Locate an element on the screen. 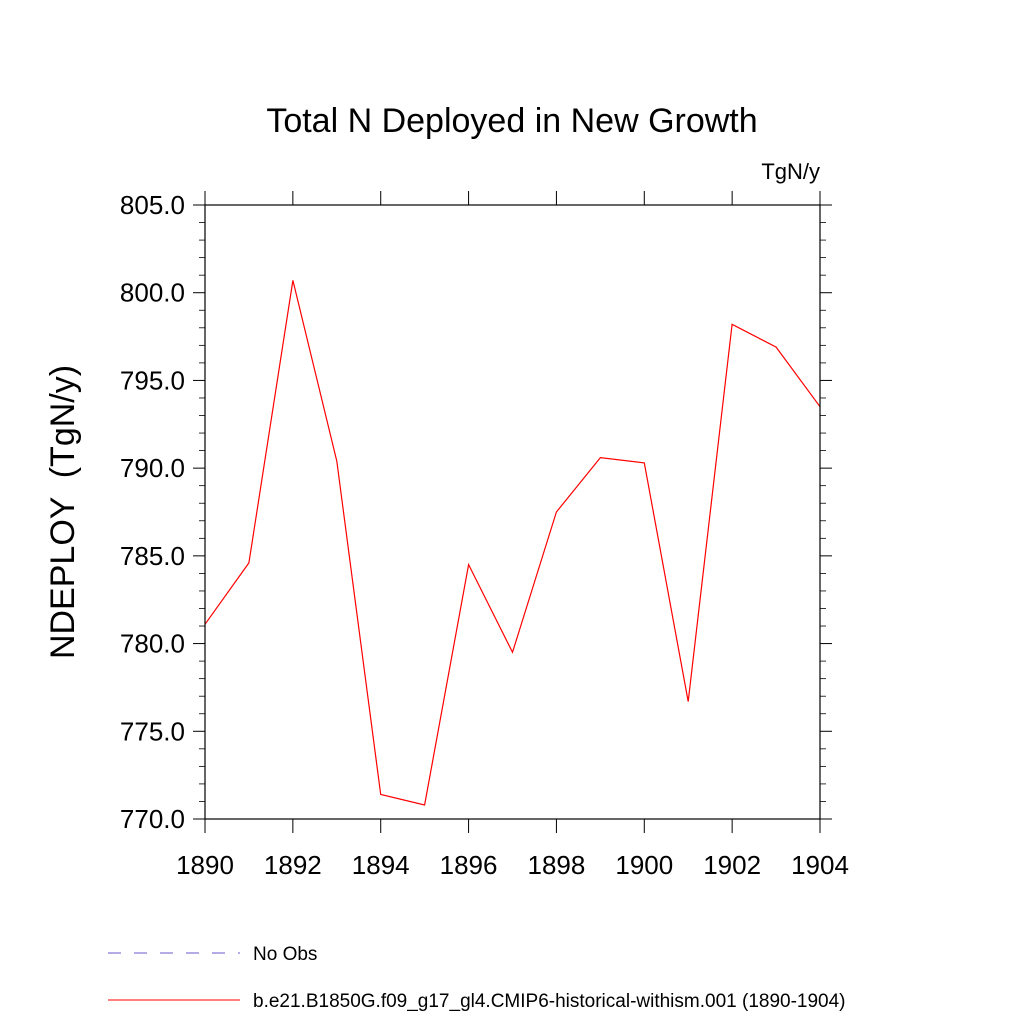  x-tick-label: 1900 is located at coordinates (644, 865).